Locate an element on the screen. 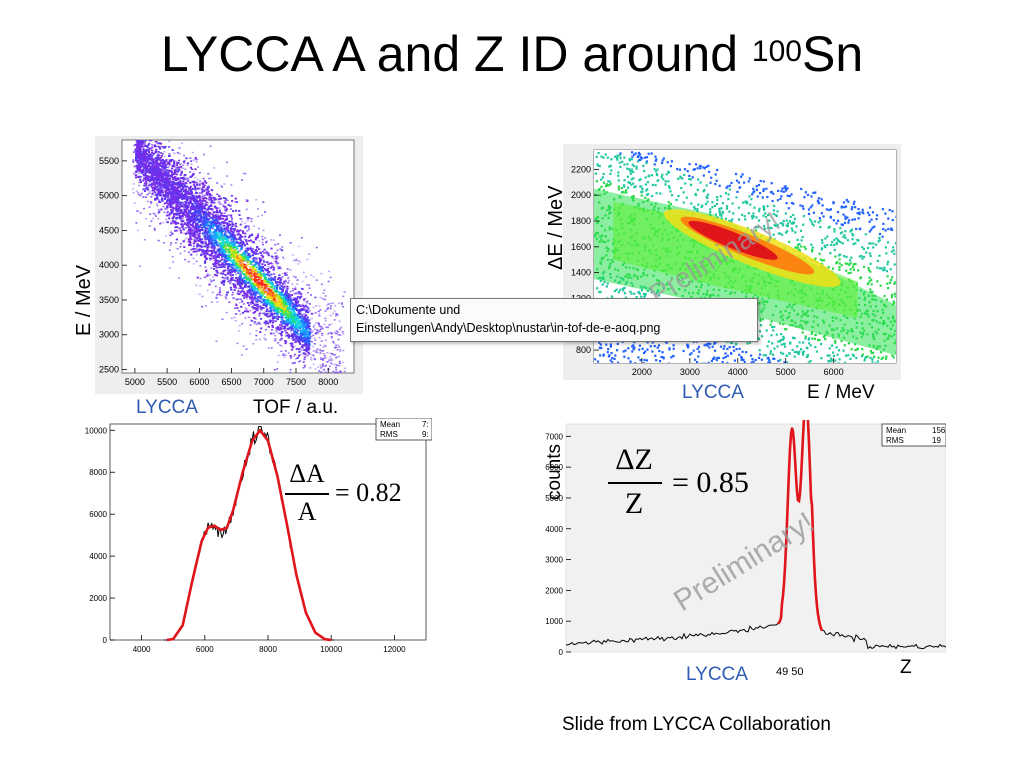 Image resolution: width=1024 pixels, height=768 pixels. h2-y-tick-2: 2000 is located at coordinates (554, 590).